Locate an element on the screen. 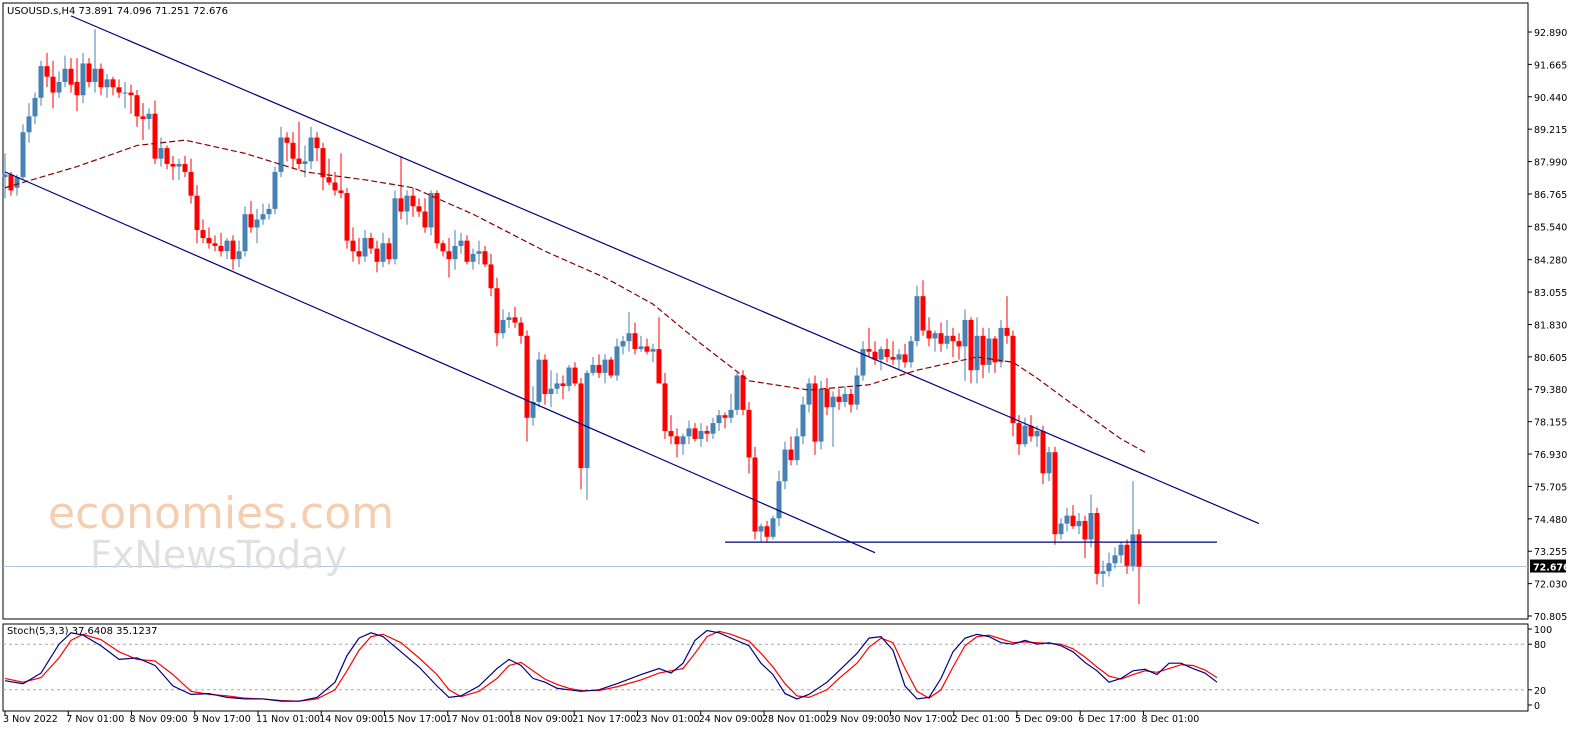  current-price-label: 72.676 is located at coordinates (1551, 568).